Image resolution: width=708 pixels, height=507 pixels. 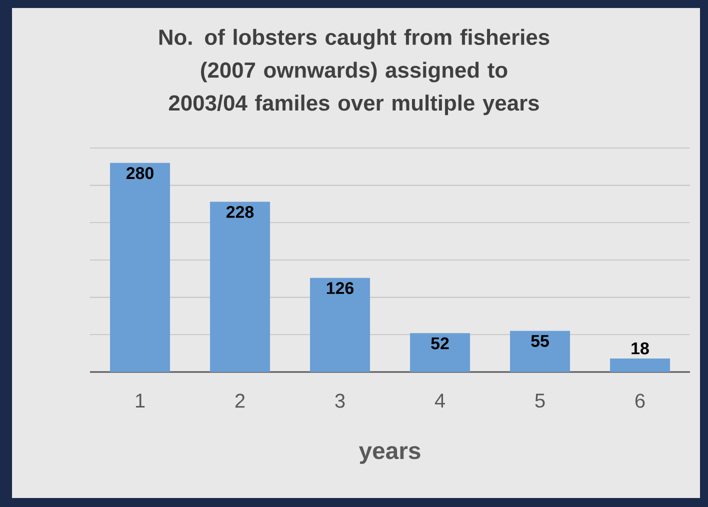 I want to click on x-tick-label: 4, so click(x=439, y=401).